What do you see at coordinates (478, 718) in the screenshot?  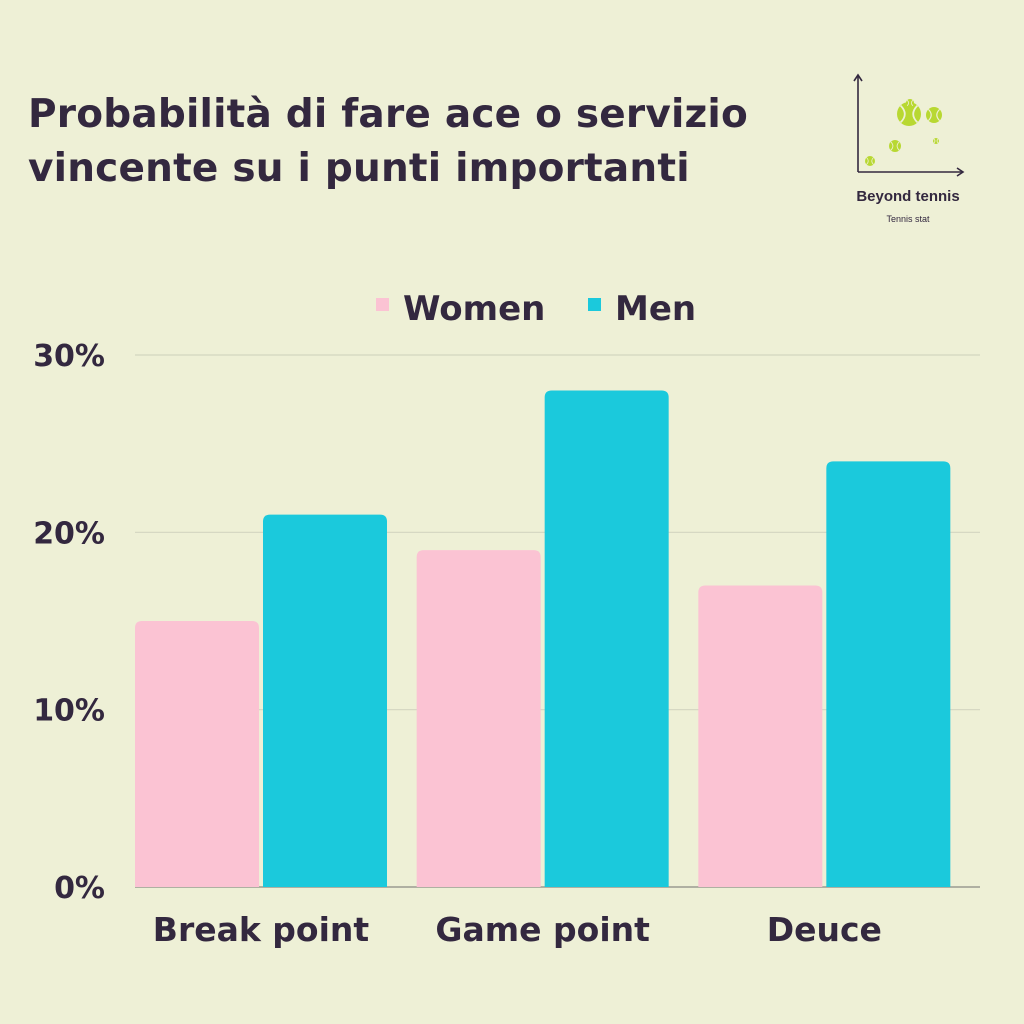 I see `bar-women-game-point` at bounding box center [478, 718].